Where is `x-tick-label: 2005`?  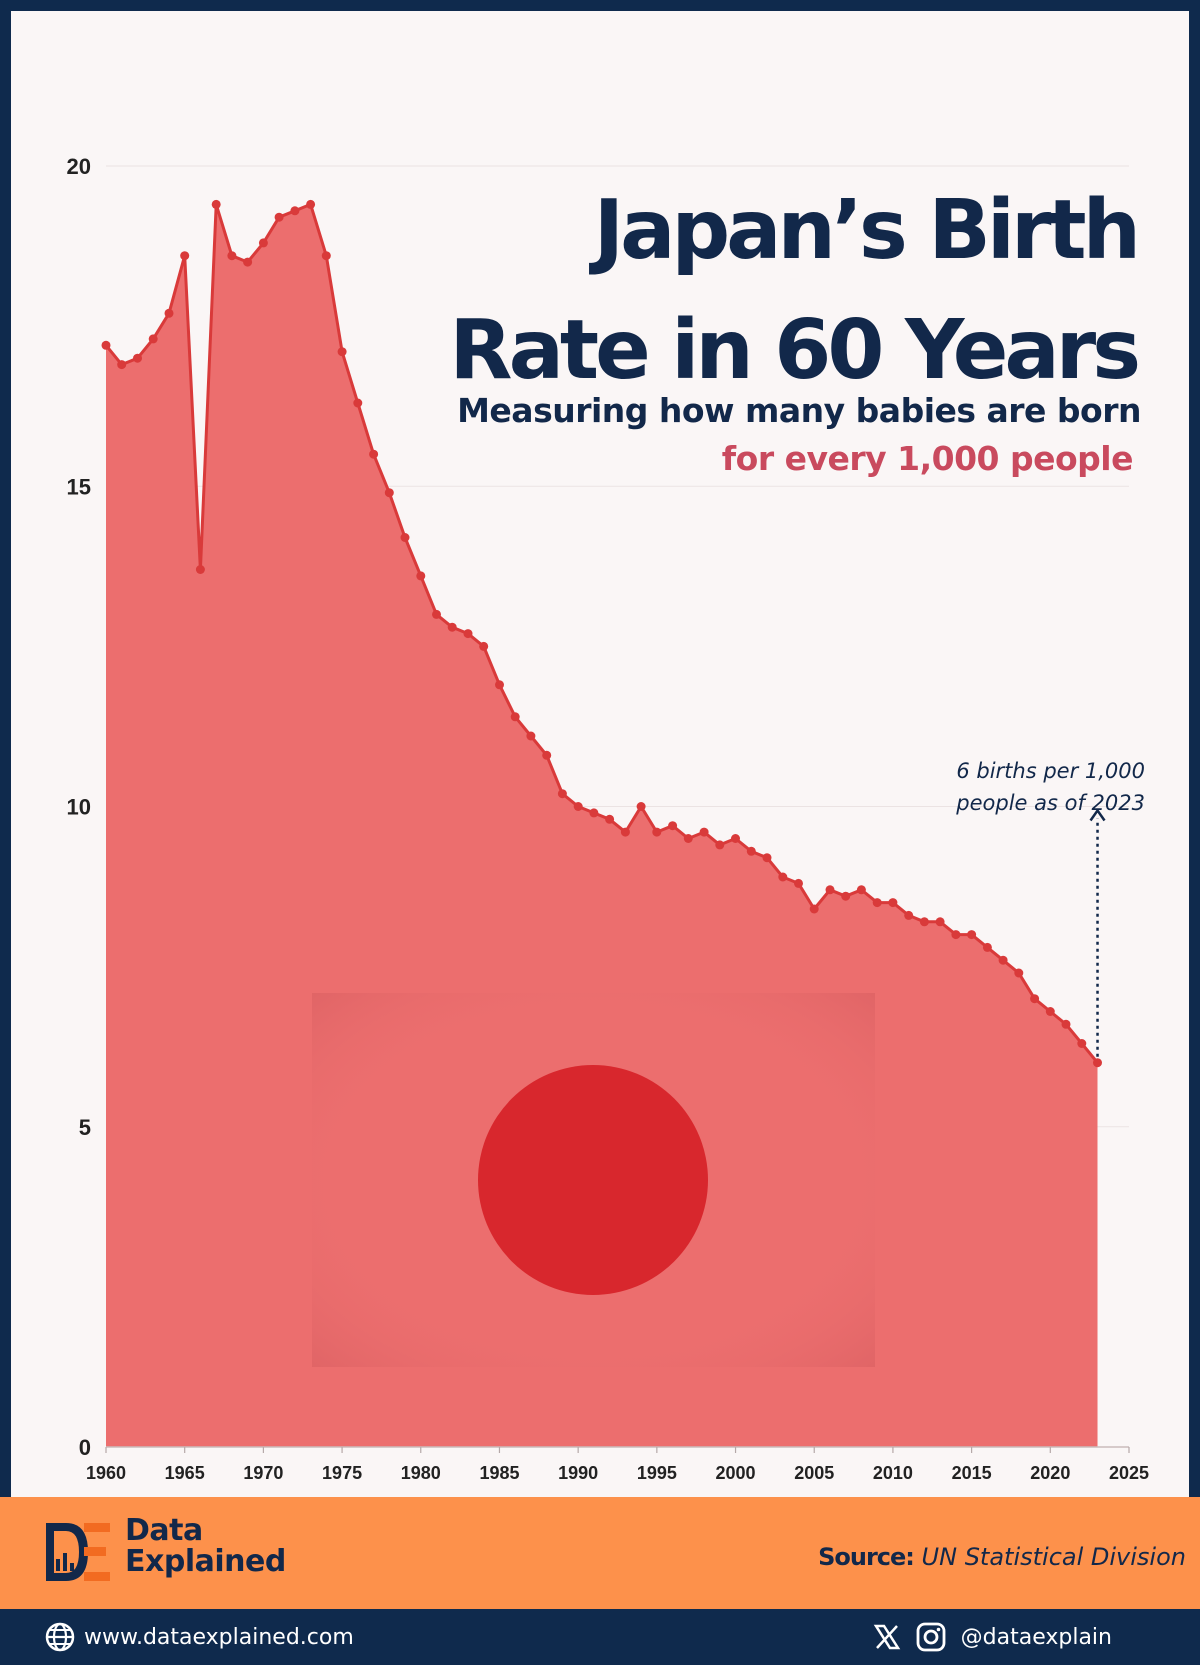 x-tick-label: 2005 is located at coordinates (814, 1473).